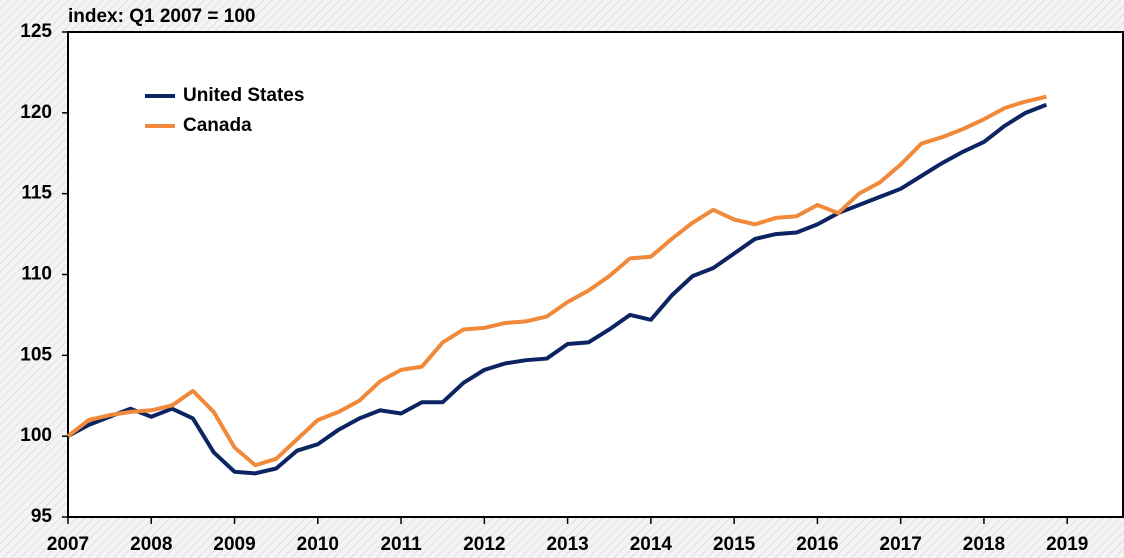 The width and height of the screenshot is (1124, 558). I want to click on x-tick-label: 2011, so click(401, 544).